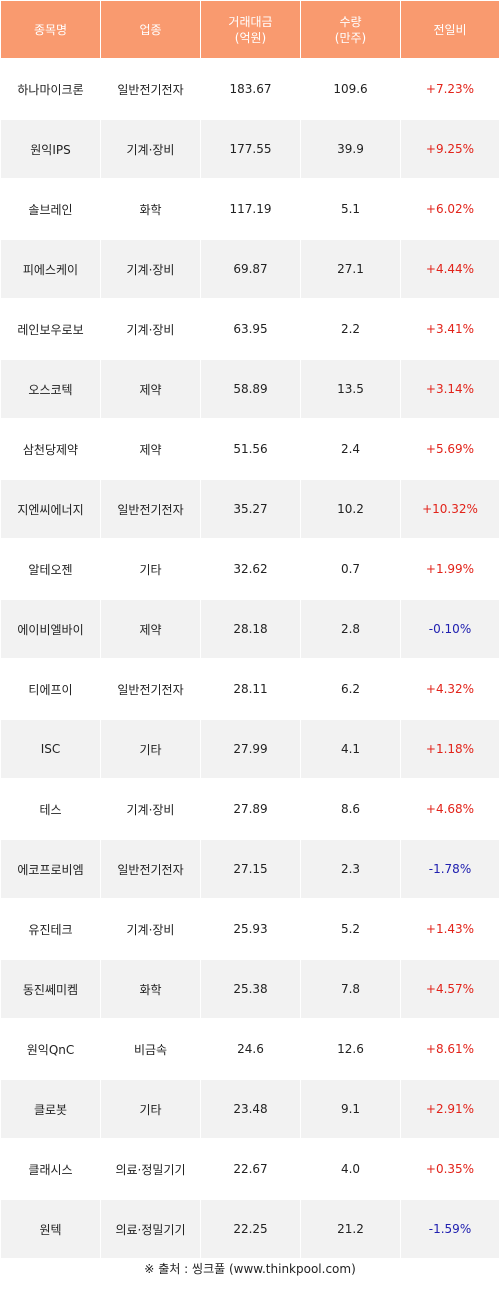 This screenshot has height=1312, width=500. I want to click on cell-stock-name: 유진테크, so click(51, 928).